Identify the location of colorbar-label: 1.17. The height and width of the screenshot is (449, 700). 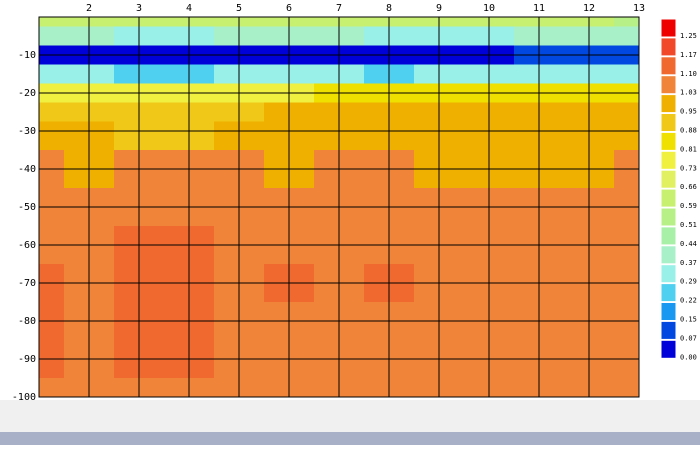
(688, 55).